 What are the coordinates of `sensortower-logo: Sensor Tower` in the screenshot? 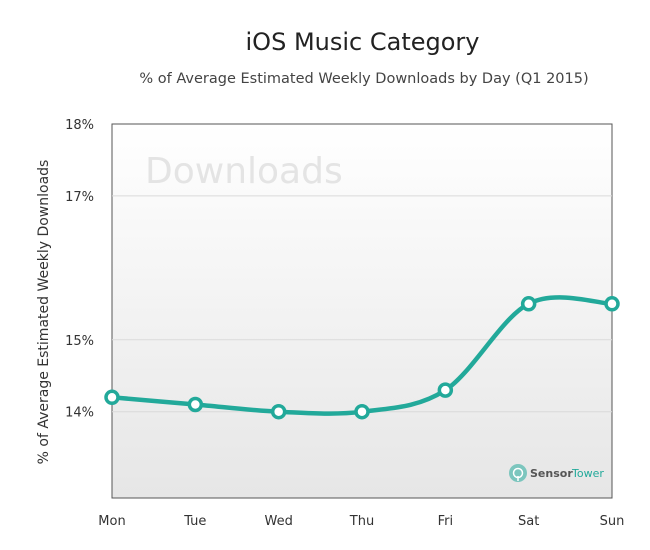 It's located at (556, 473).